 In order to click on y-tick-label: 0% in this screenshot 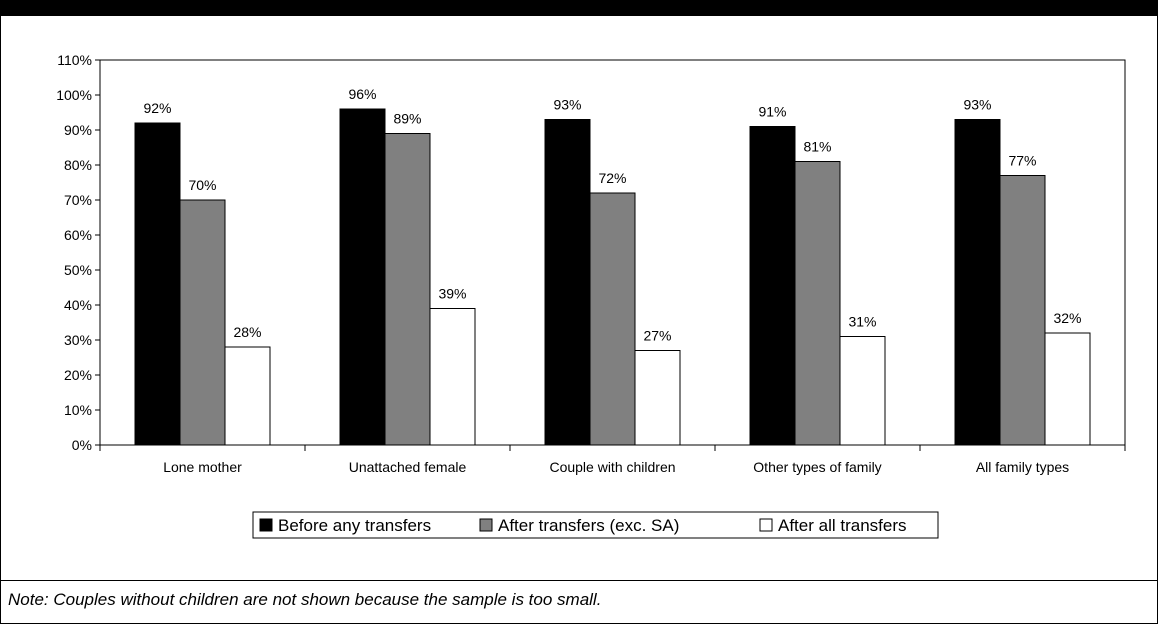, I will do `click(82, 445)`.